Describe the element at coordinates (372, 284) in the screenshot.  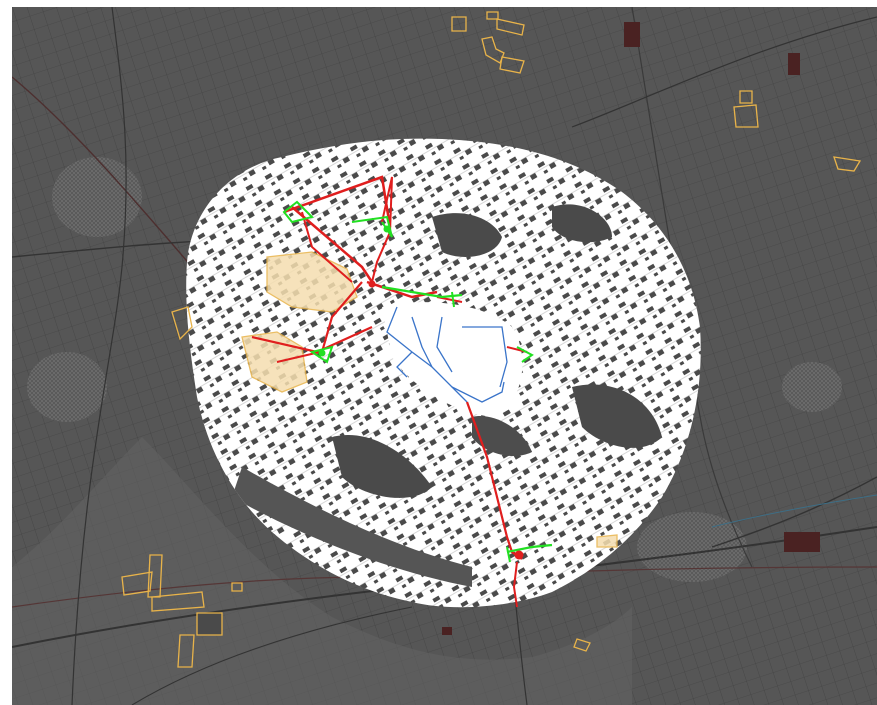
I see `substation-center` at that location.